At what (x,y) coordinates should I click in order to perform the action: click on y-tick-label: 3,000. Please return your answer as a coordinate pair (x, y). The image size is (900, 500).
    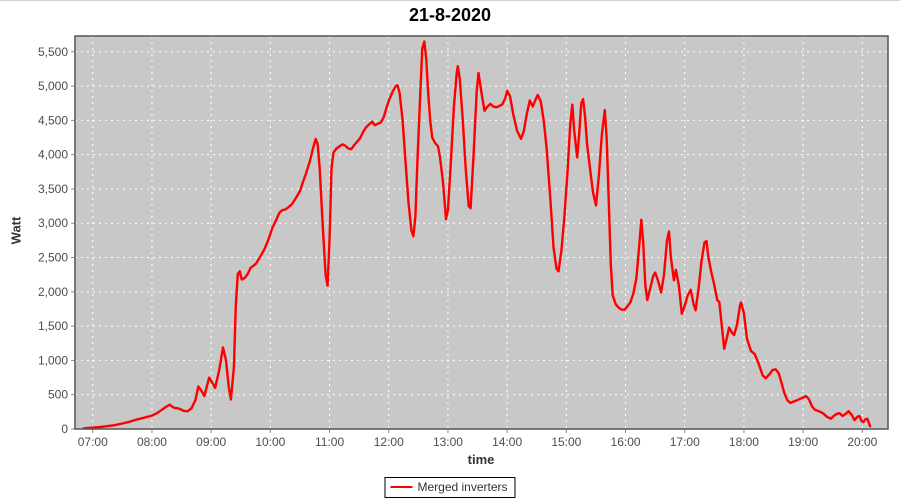
    Looking at the image, I should click on (53, 223).